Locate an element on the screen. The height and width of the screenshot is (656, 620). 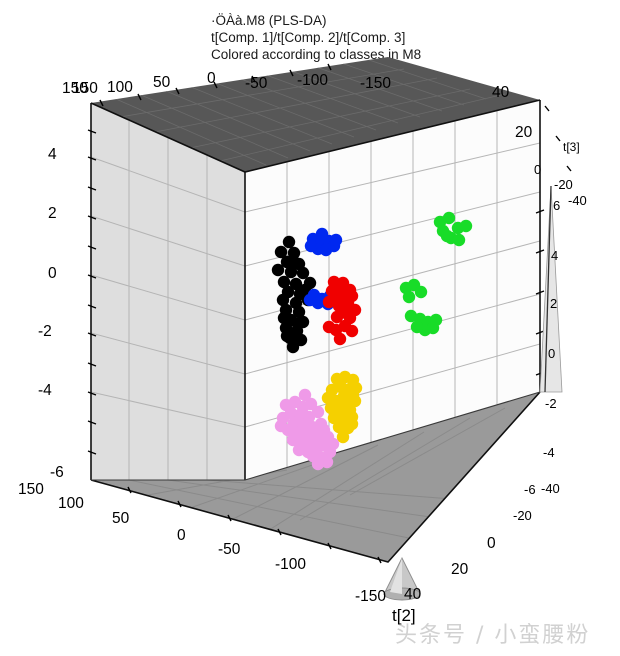
scatter-series-class-green is located at coordinates (436, 274).